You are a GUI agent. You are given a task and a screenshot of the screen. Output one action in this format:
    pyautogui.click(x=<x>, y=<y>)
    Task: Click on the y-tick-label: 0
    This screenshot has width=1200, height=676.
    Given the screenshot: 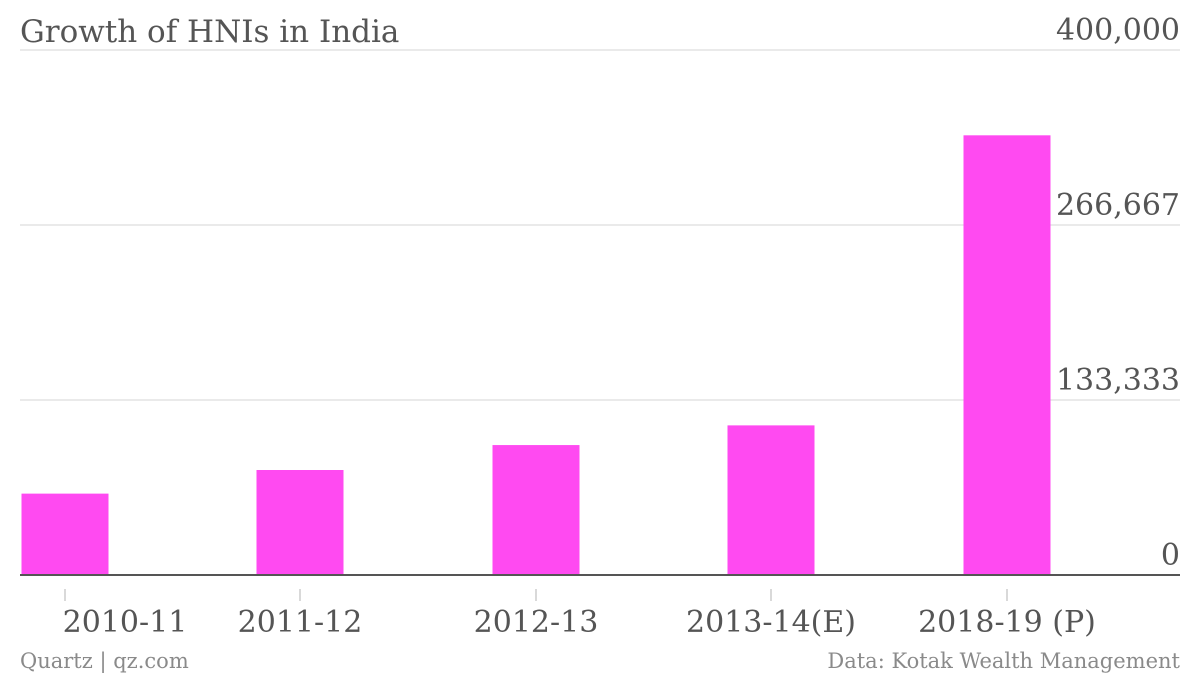 What is the action you would take?
    pyautogui.click(x=1170, y=555)
    